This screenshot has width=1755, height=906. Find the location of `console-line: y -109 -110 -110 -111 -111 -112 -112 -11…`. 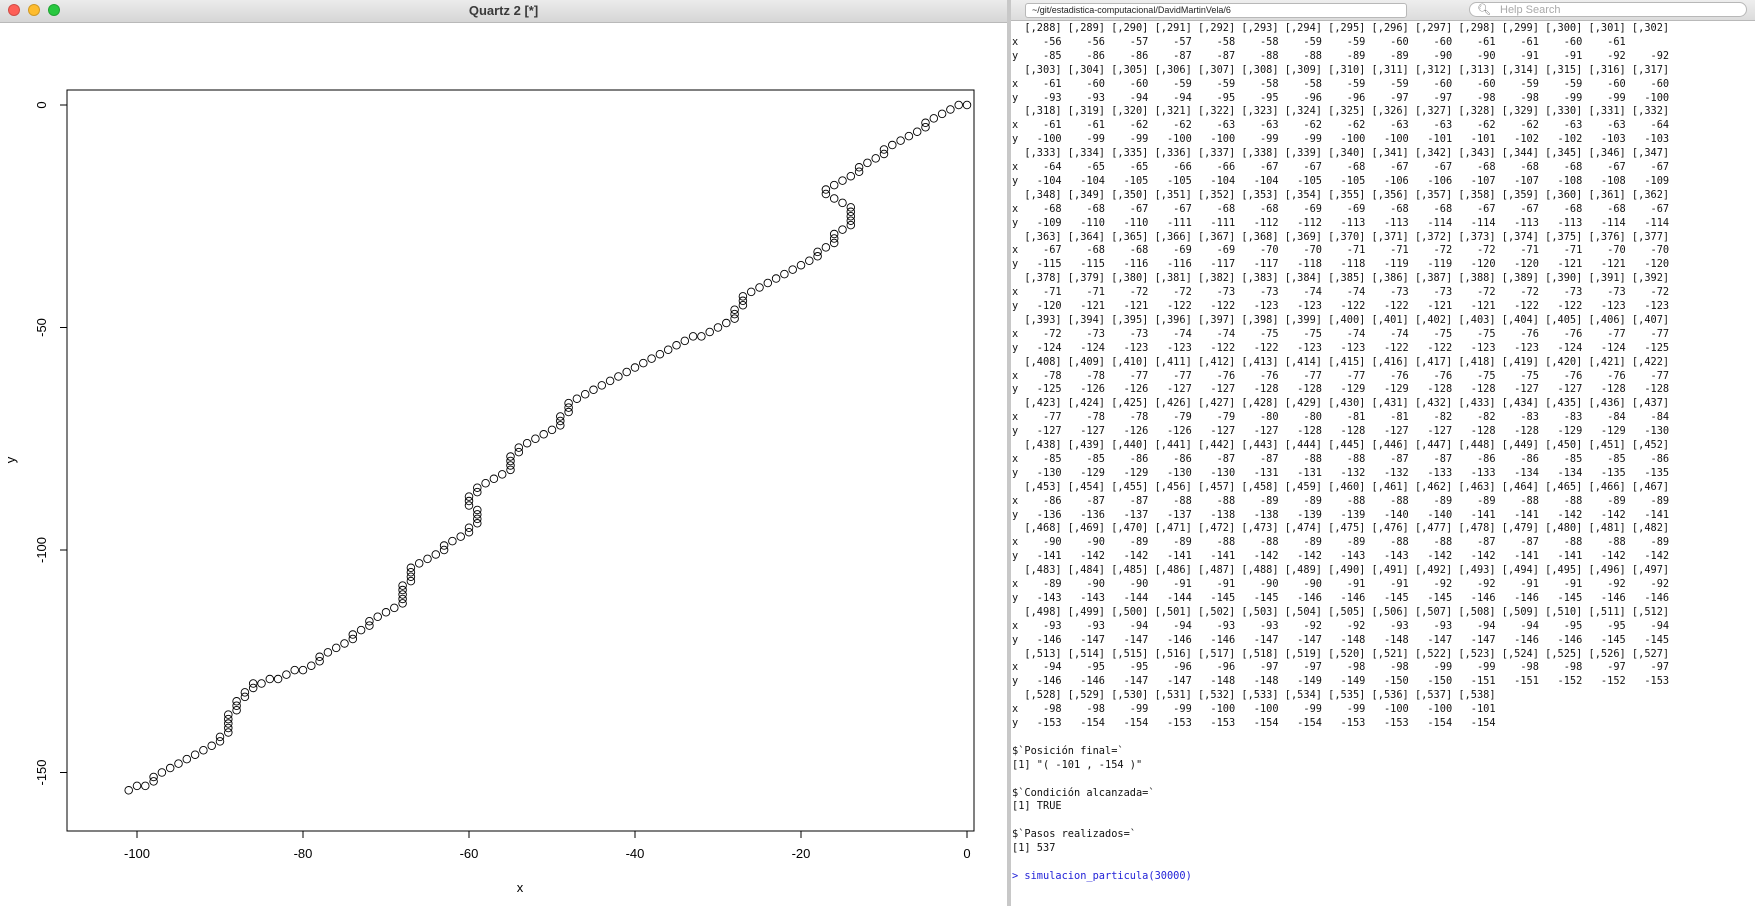

console-line: y -109 -110 -110 -111 -111 -112 -112 -11… is located at coordinates (1341, 222).